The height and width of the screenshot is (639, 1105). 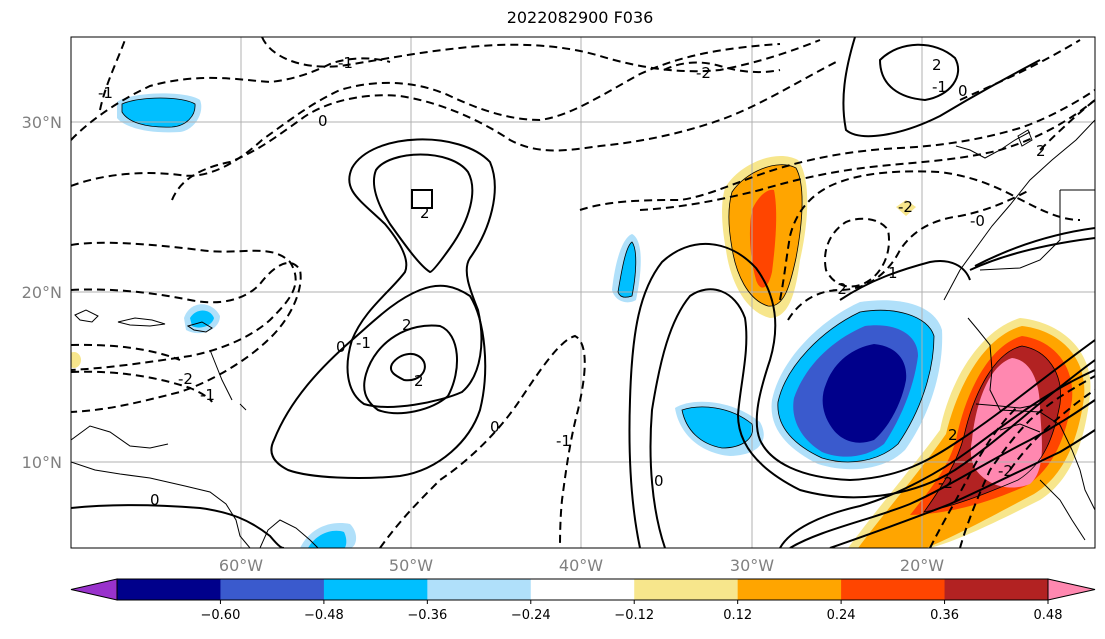 What do you see at coordinates (752, 565) in the screenshot?
I see `lon-label: 30°W` at bounding box center [752, 565].